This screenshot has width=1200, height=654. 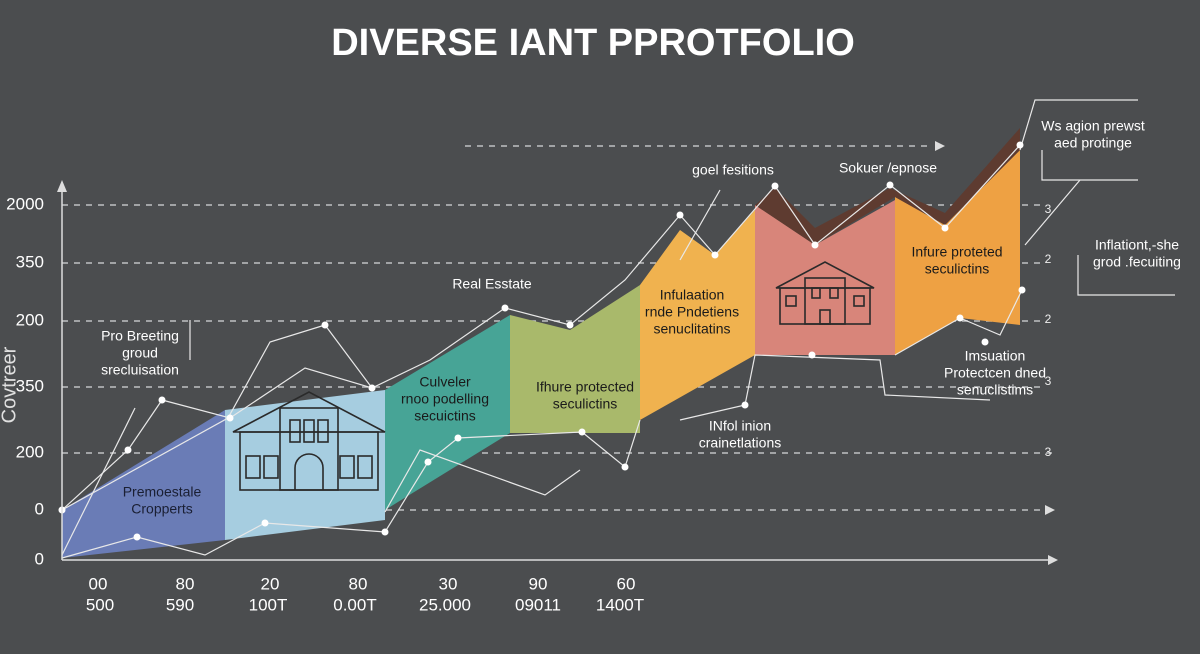 What do you see at coordinates (98, 583) in the screenshot?
I see `x-label: 00` at bounding box center [98, 583].